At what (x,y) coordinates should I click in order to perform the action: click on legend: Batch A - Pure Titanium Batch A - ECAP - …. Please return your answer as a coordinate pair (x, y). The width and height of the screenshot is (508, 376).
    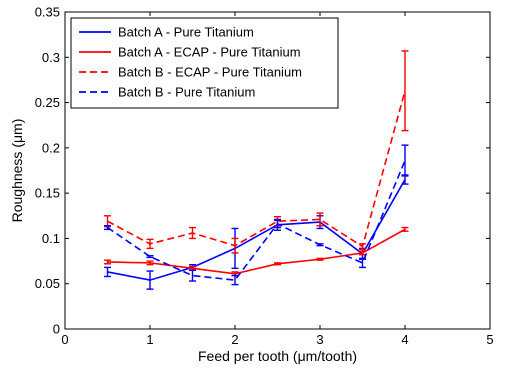
    Looking at the image, I should click on (204, 63).